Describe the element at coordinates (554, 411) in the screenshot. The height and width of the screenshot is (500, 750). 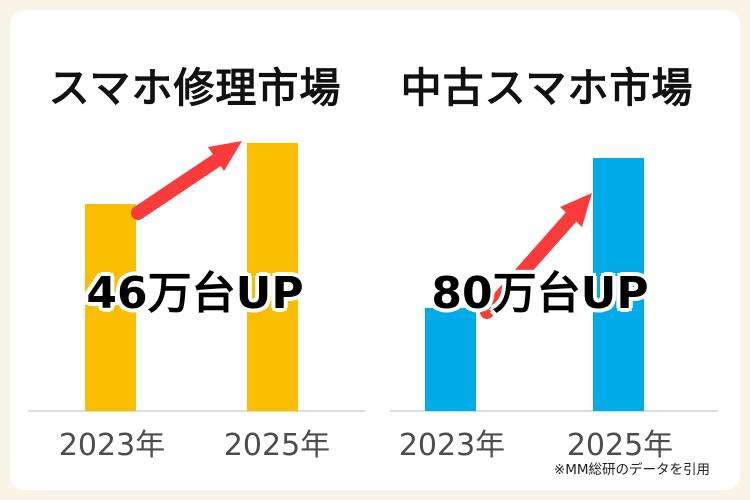
I see `axis-baseline-right` at that location.